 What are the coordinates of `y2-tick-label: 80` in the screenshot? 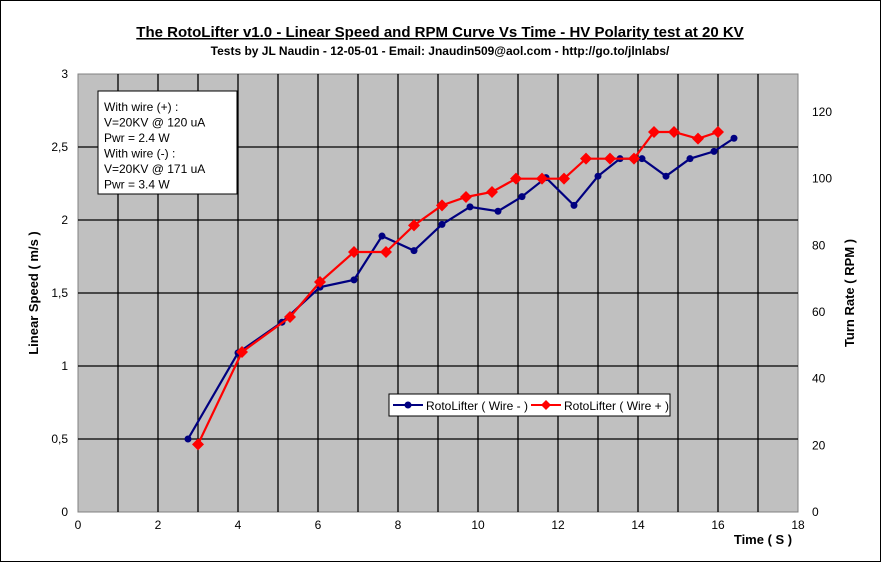 It's located at (819, 245).